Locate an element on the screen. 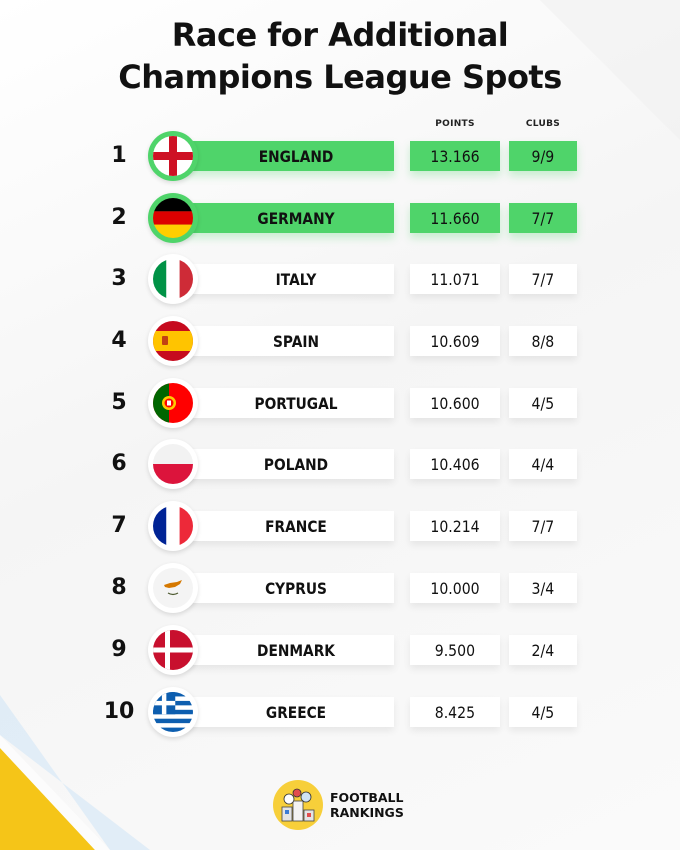  points-cell: 10.406 is located at coordinates (455, 464).